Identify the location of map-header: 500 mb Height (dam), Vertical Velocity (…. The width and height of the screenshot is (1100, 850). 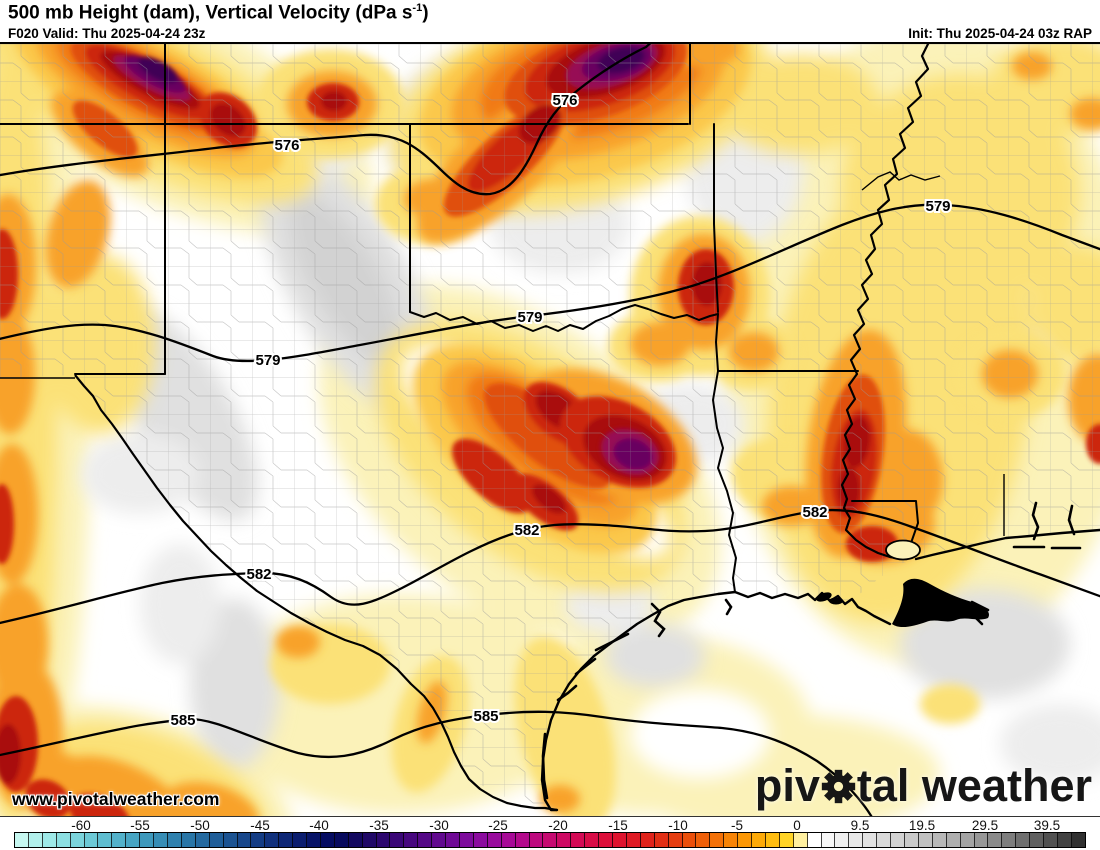
(550, 21).